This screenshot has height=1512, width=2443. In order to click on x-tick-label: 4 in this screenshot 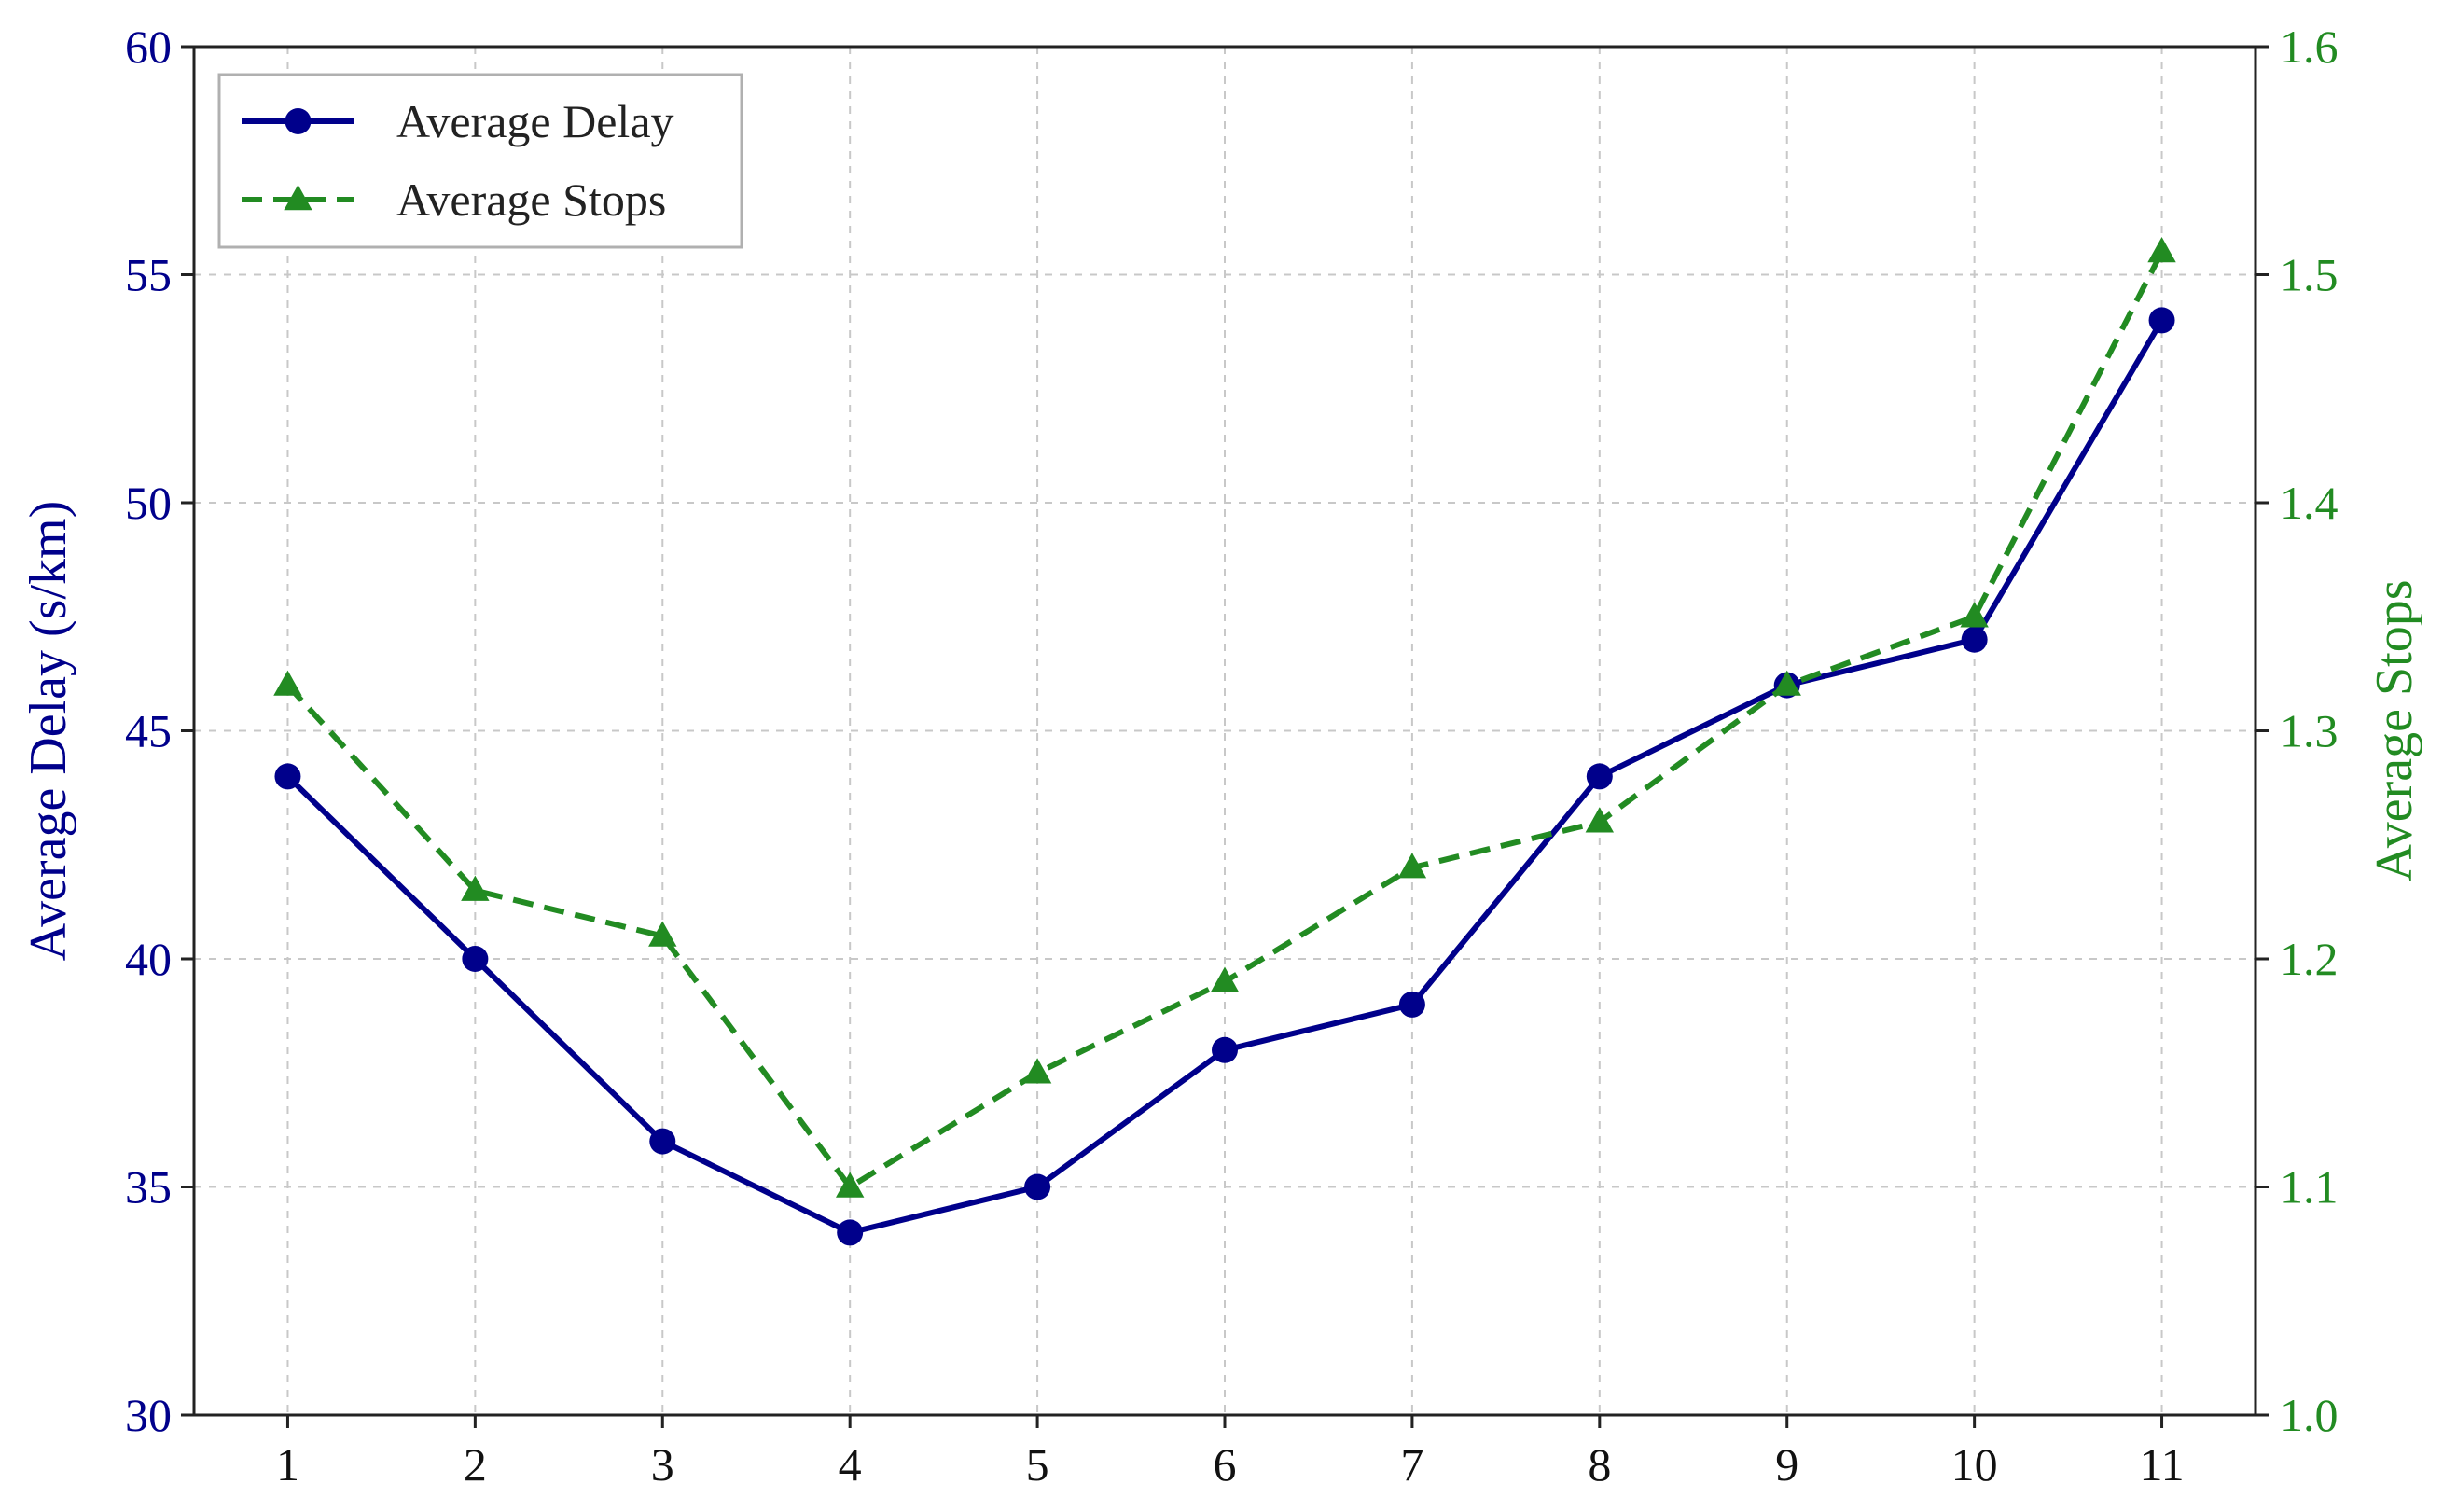, I will do `click(850, 1464)`.